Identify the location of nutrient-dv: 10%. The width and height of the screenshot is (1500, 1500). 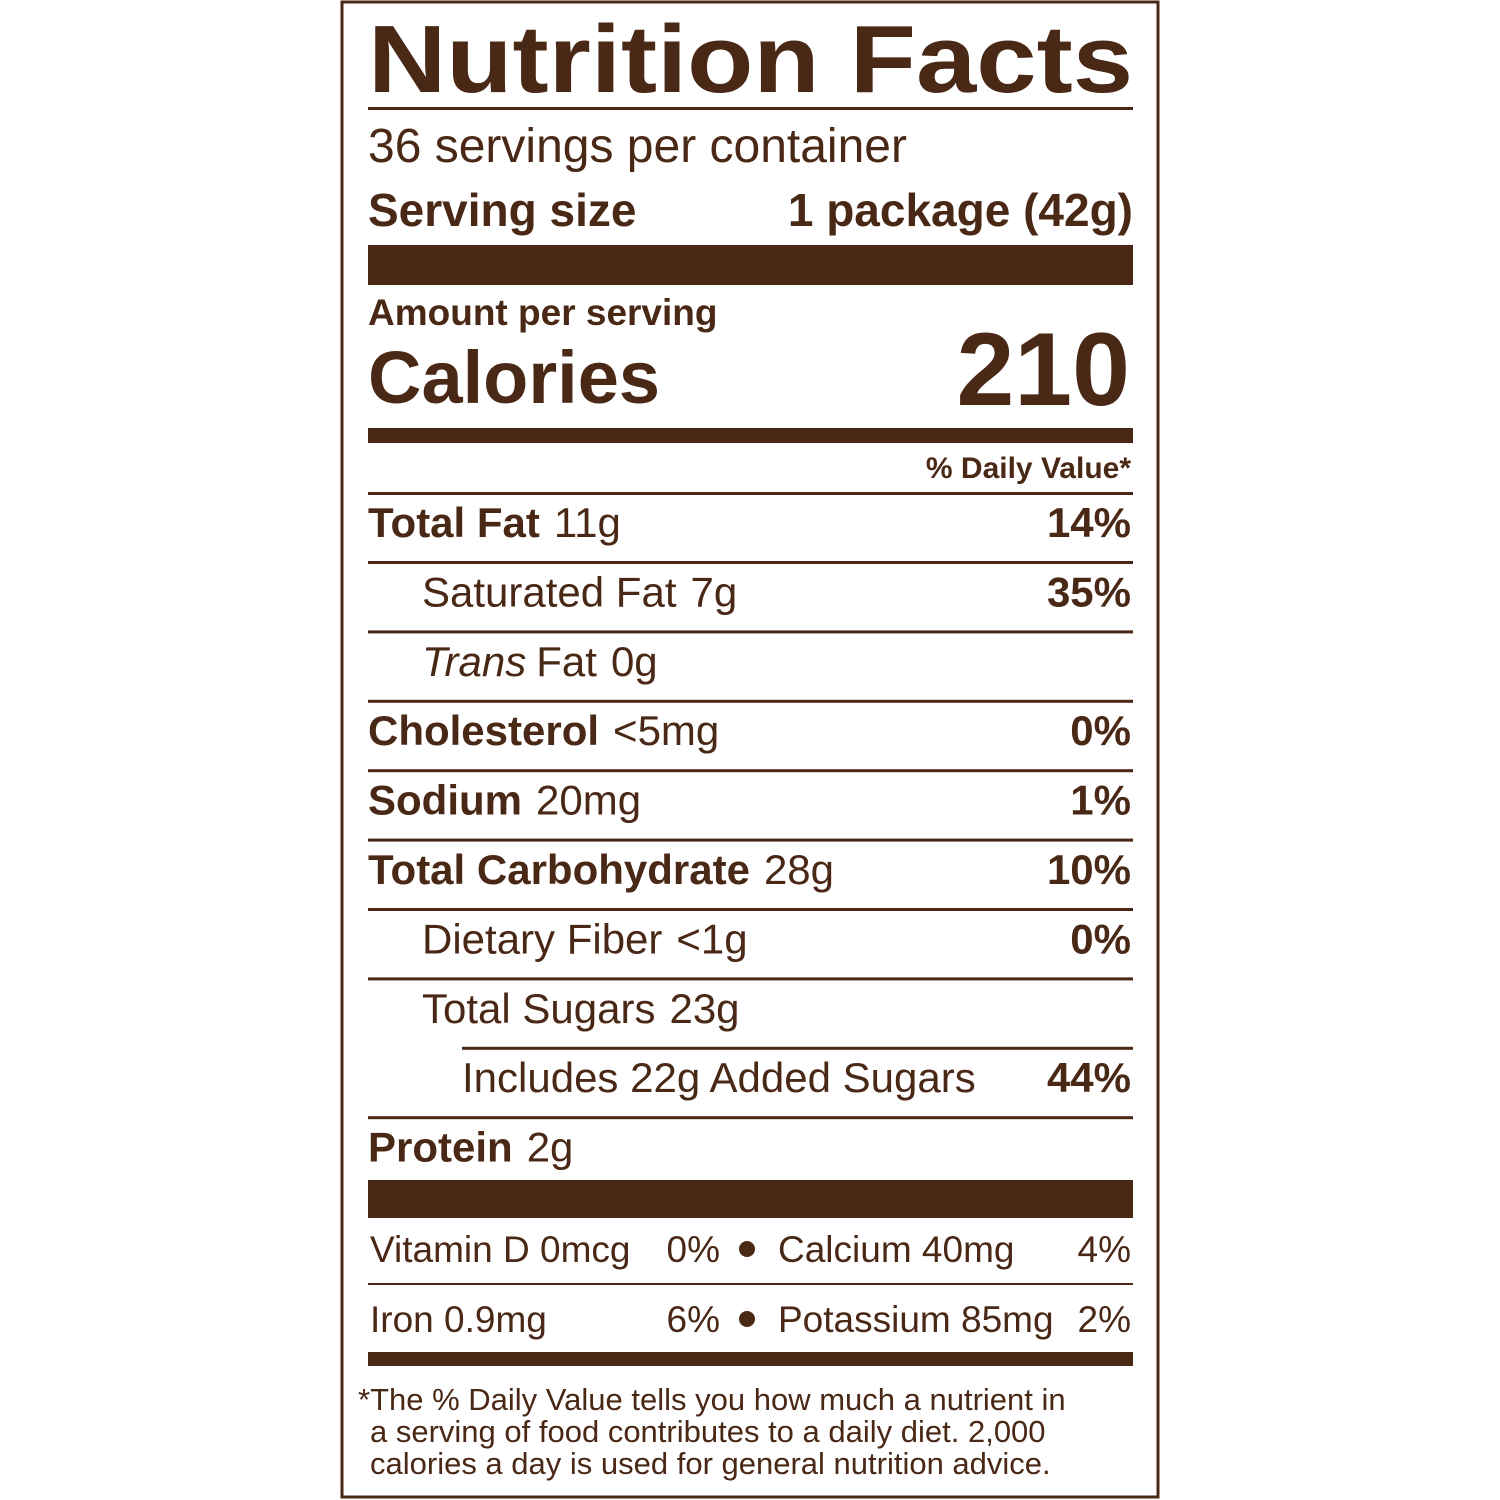
(1089, 869).